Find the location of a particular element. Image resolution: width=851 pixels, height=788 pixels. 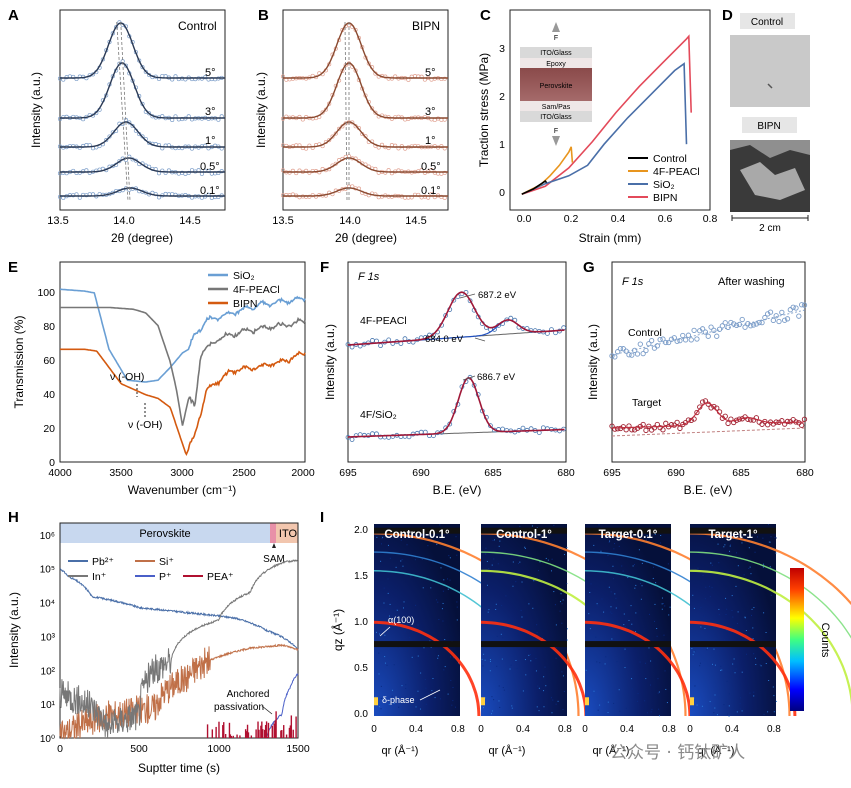

x-tick-f-685: 685 is located at coordinates (493, 473).